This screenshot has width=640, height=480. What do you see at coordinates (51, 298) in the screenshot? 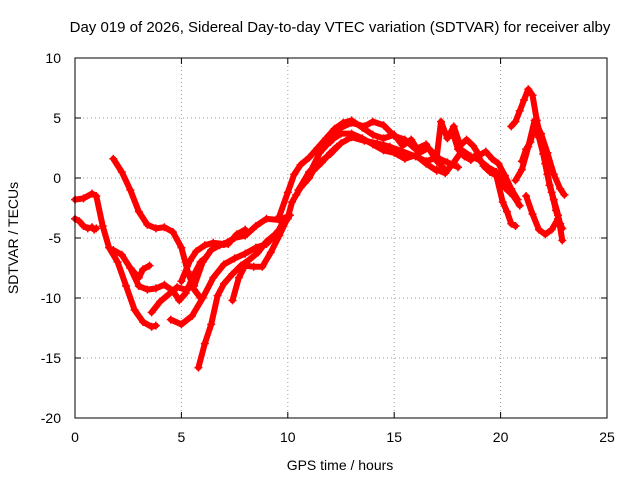
I see `y-tick-label: -10` at bounding box center [51, 298].